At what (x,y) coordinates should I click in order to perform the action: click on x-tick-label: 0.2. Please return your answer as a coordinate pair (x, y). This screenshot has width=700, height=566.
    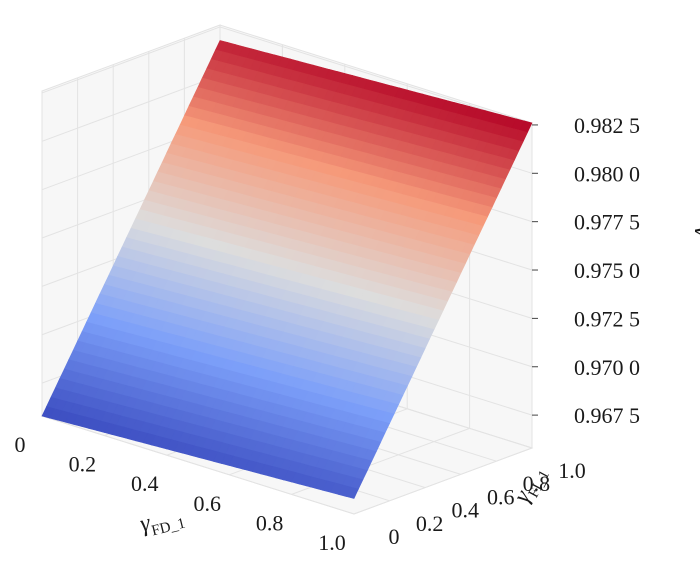
    Looking at the image, I should click on (83, 464).